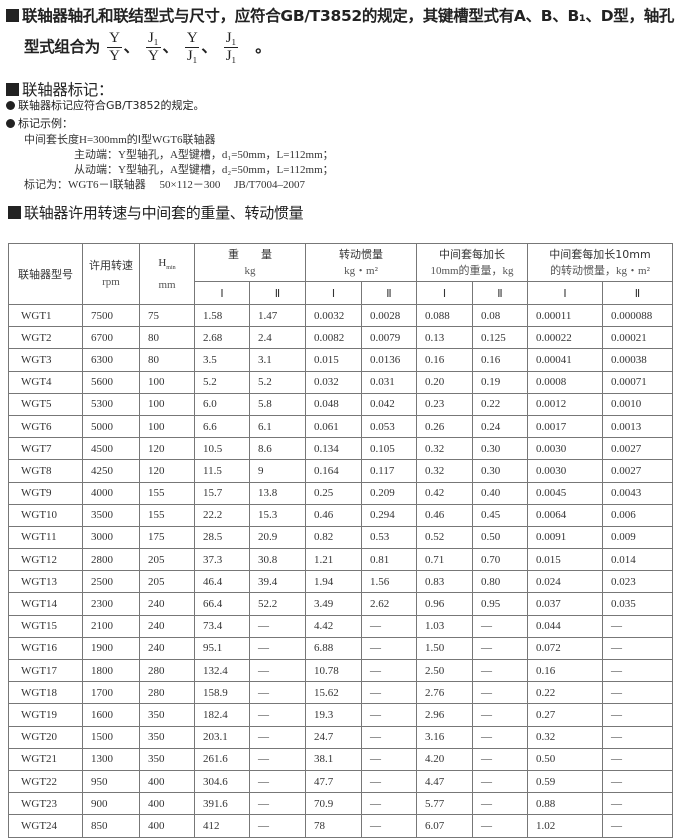  Describe the element at coordinates (444, 426) in the screenshot. I see `cell-w10-1: 0.26` at that location.